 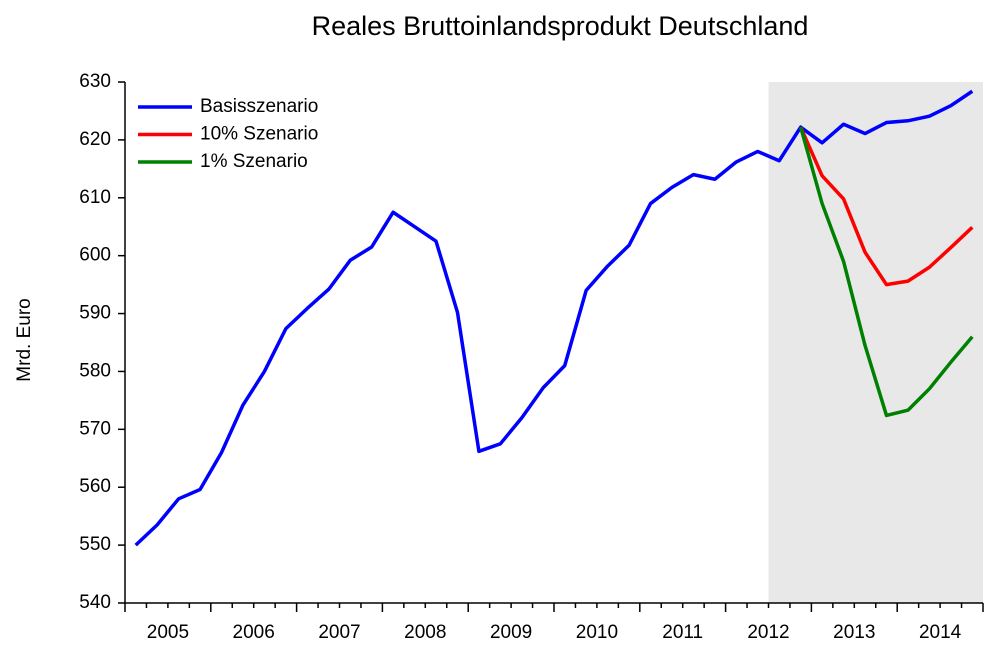 What do you see at coordinates (425, 632) in the screenshot?
I see `x-tick-label: 2008` at bounding box center [425, 632].